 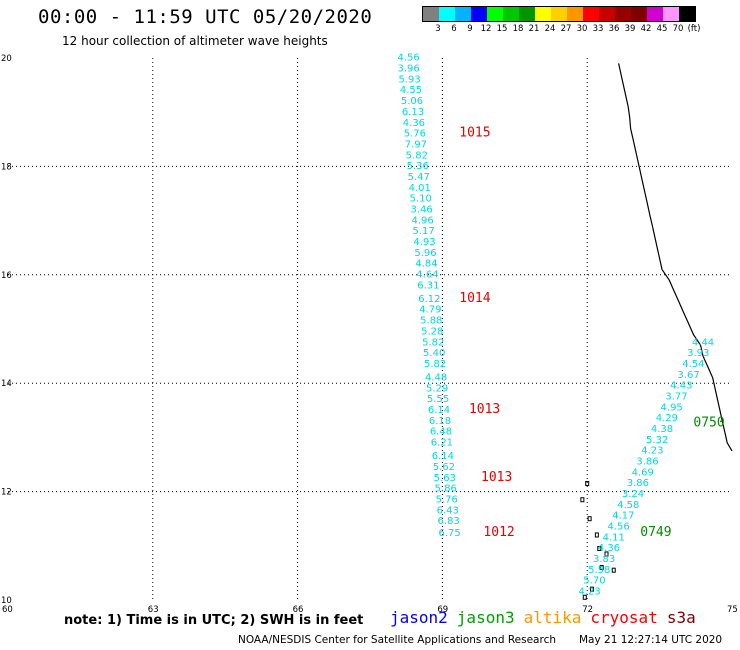 What do you see at coordinates (429, 299) in the screenshot?
I see `swh-value: 6.12` at bounding box center [429, 299].